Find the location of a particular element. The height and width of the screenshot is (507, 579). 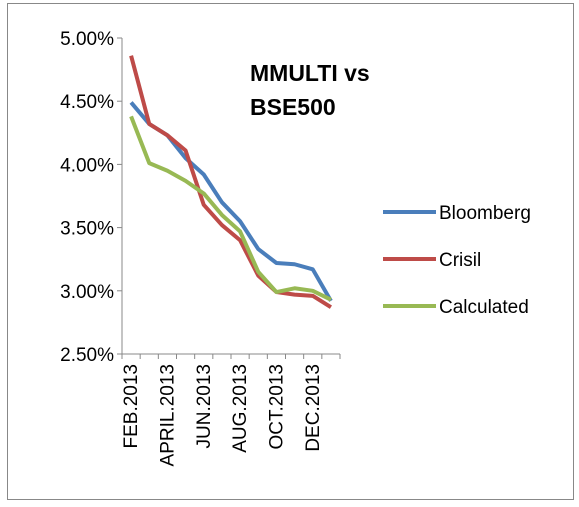

series-line is located at coordinates (230, 208).